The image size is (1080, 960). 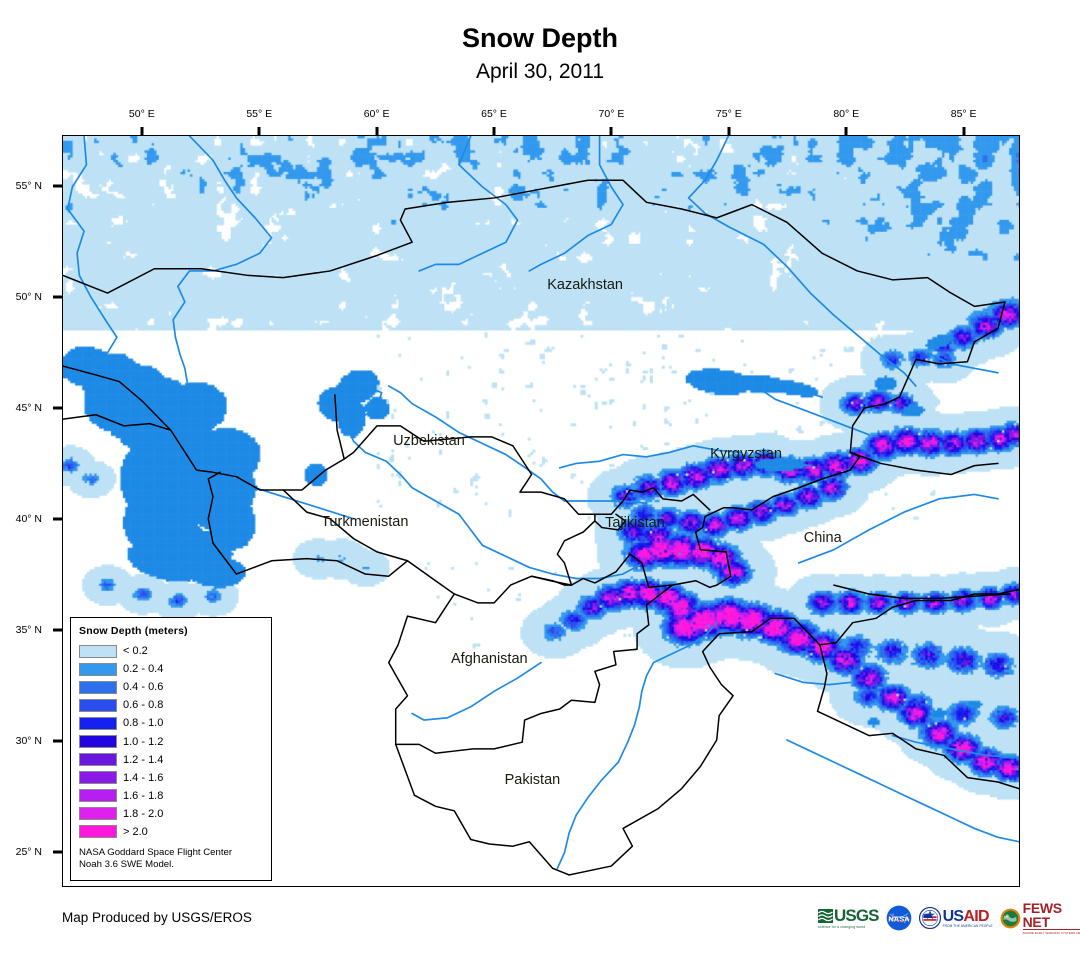 I want to click on lon-label-85: 85° E, so click(x=963, y=114).